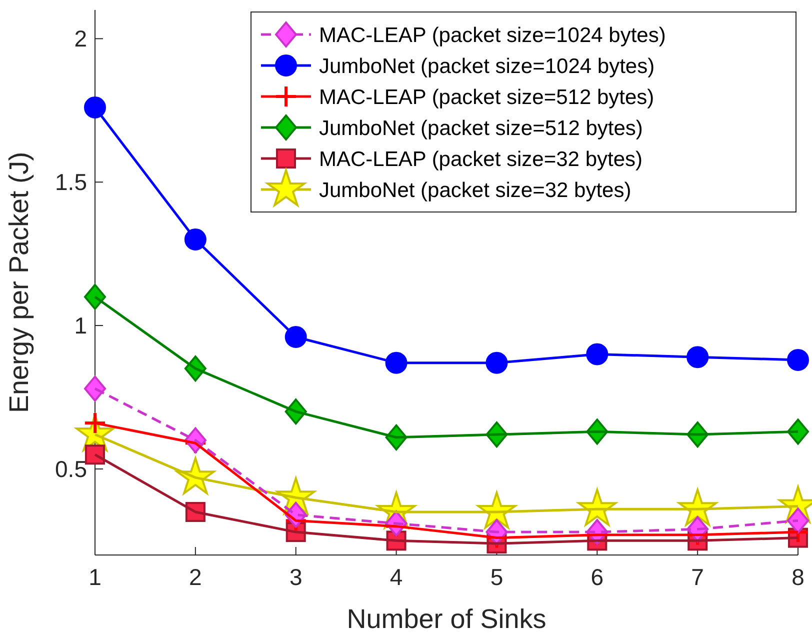  Describe the element at coordinates (71, 182) in the screenshot. I see `y-tick-label: 1.5` at that location.